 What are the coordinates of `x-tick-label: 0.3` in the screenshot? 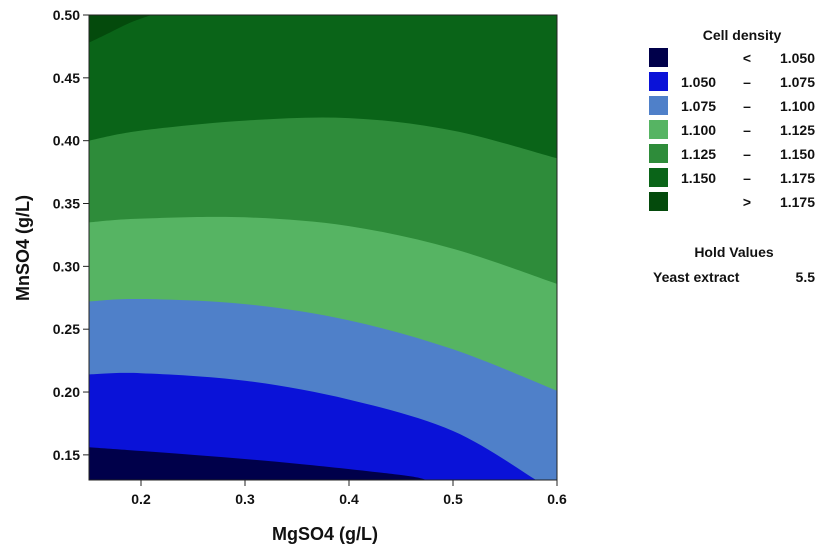 It's located at (245, 499).